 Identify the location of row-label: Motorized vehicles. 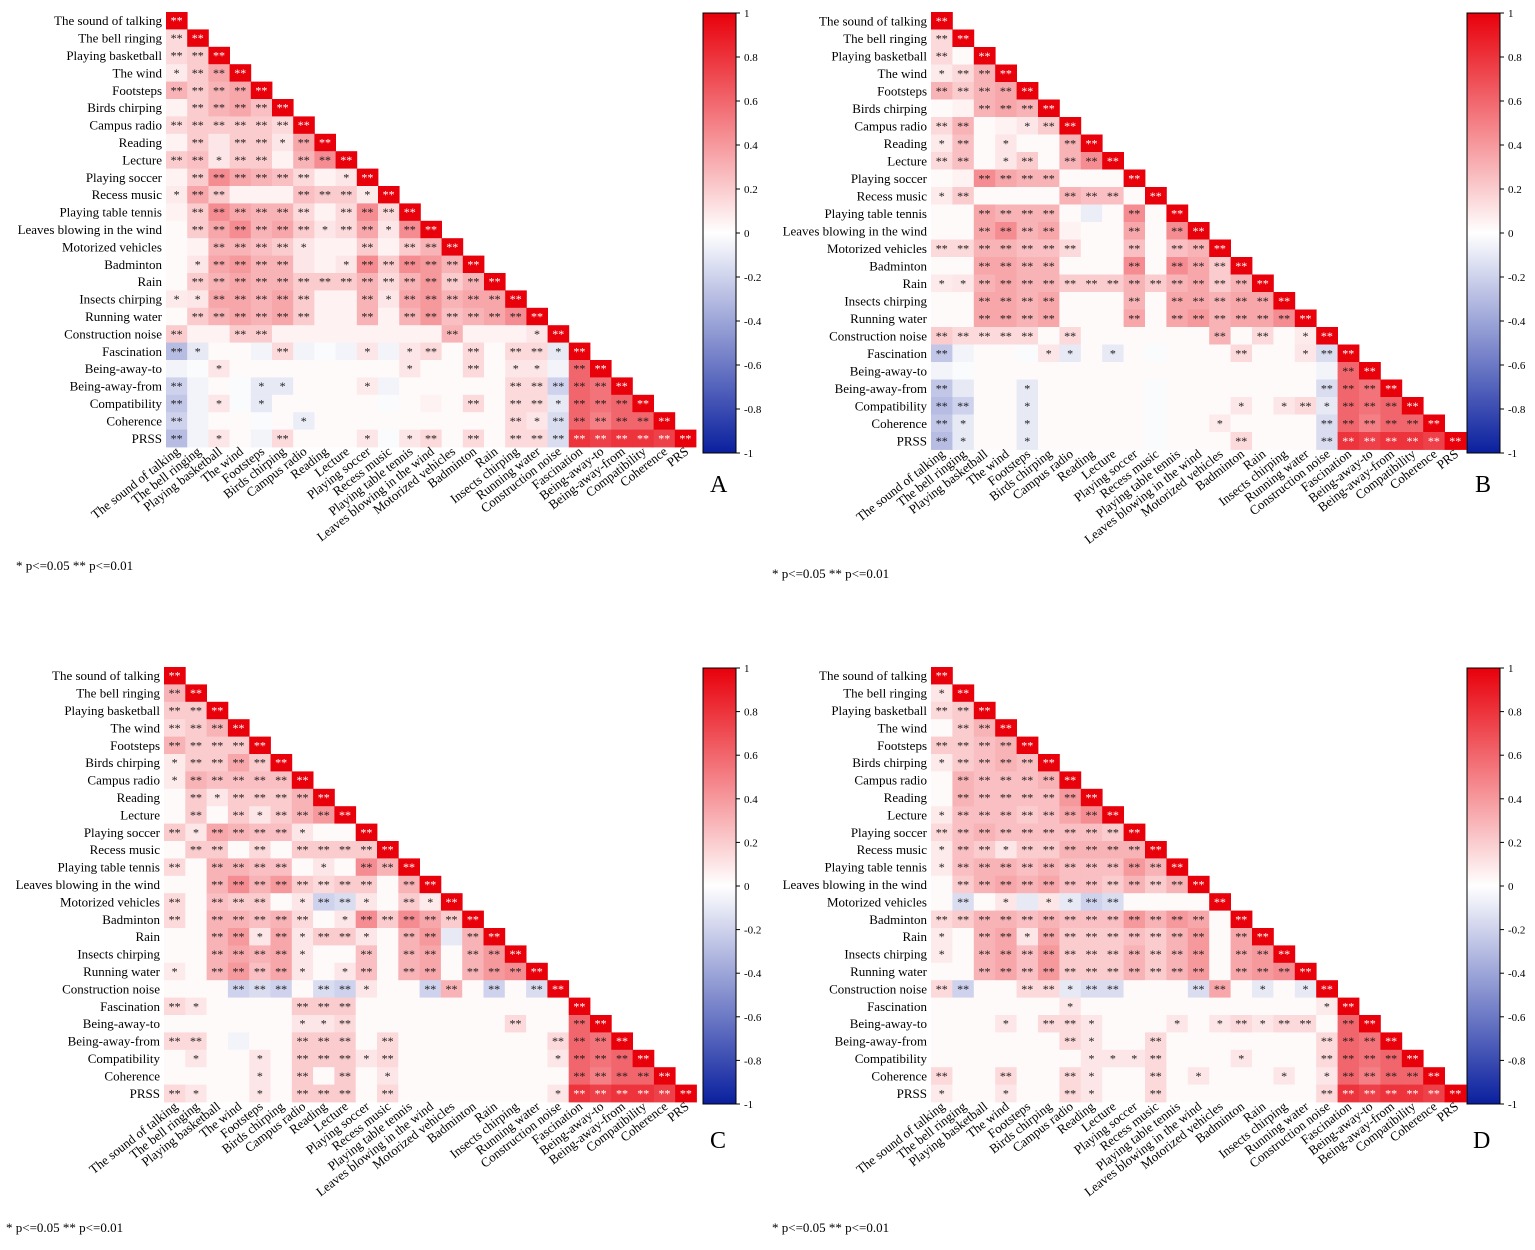
(112, 246).